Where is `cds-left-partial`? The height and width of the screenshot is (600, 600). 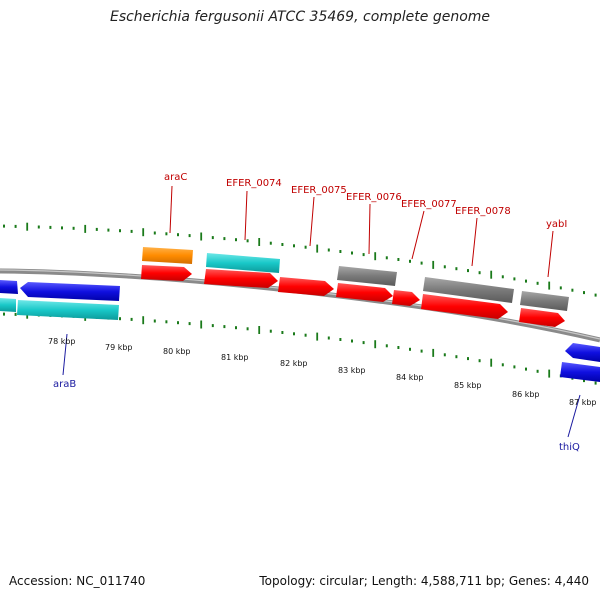
cds-left-partial is located at coordinates (9, 287).